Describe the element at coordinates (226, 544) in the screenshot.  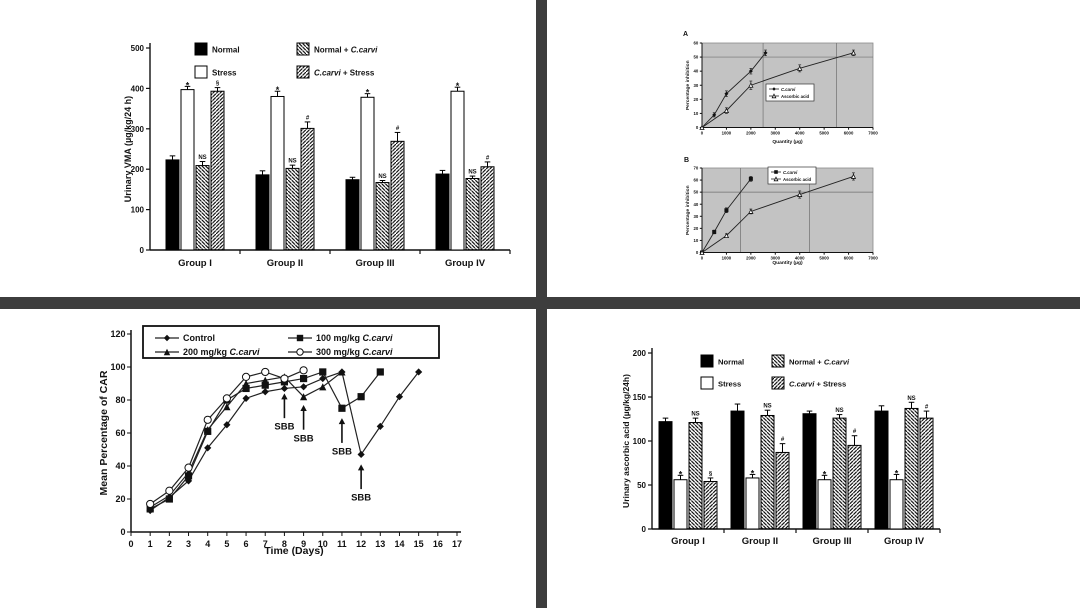
I see `svg-text: 5` at that location.